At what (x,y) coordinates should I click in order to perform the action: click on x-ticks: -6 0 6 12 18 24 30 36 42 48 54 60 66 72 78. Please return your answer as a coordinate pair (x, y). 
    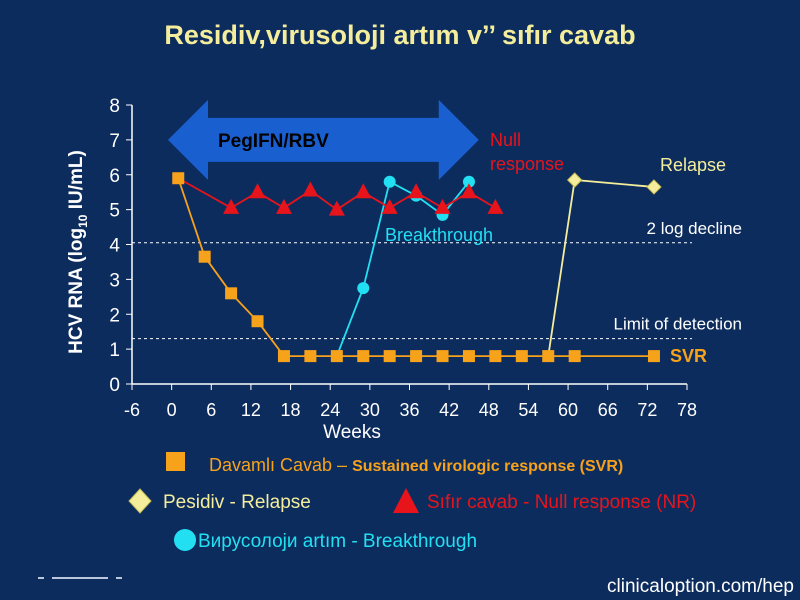
    Looking at the image, I should click on (410, 402).